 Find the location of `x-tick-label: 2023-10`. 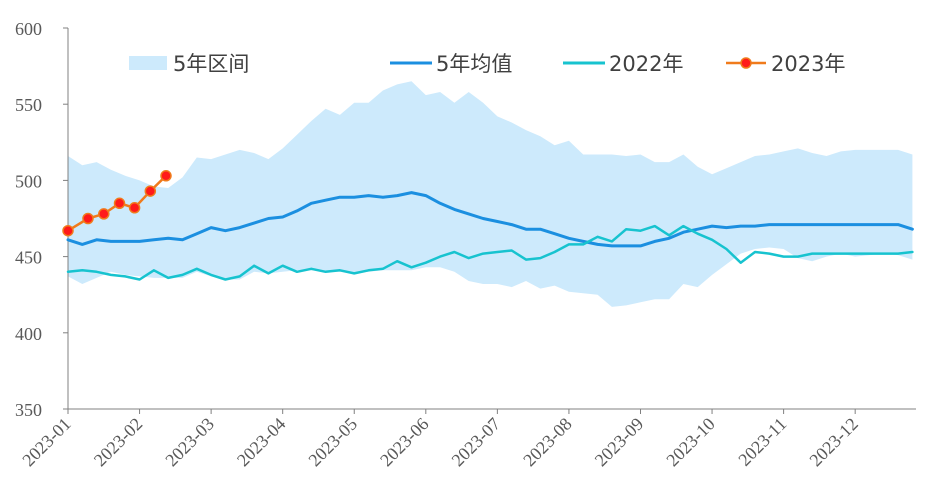

x-tick-label: 2023-10 is located at coordinates (690, 442).